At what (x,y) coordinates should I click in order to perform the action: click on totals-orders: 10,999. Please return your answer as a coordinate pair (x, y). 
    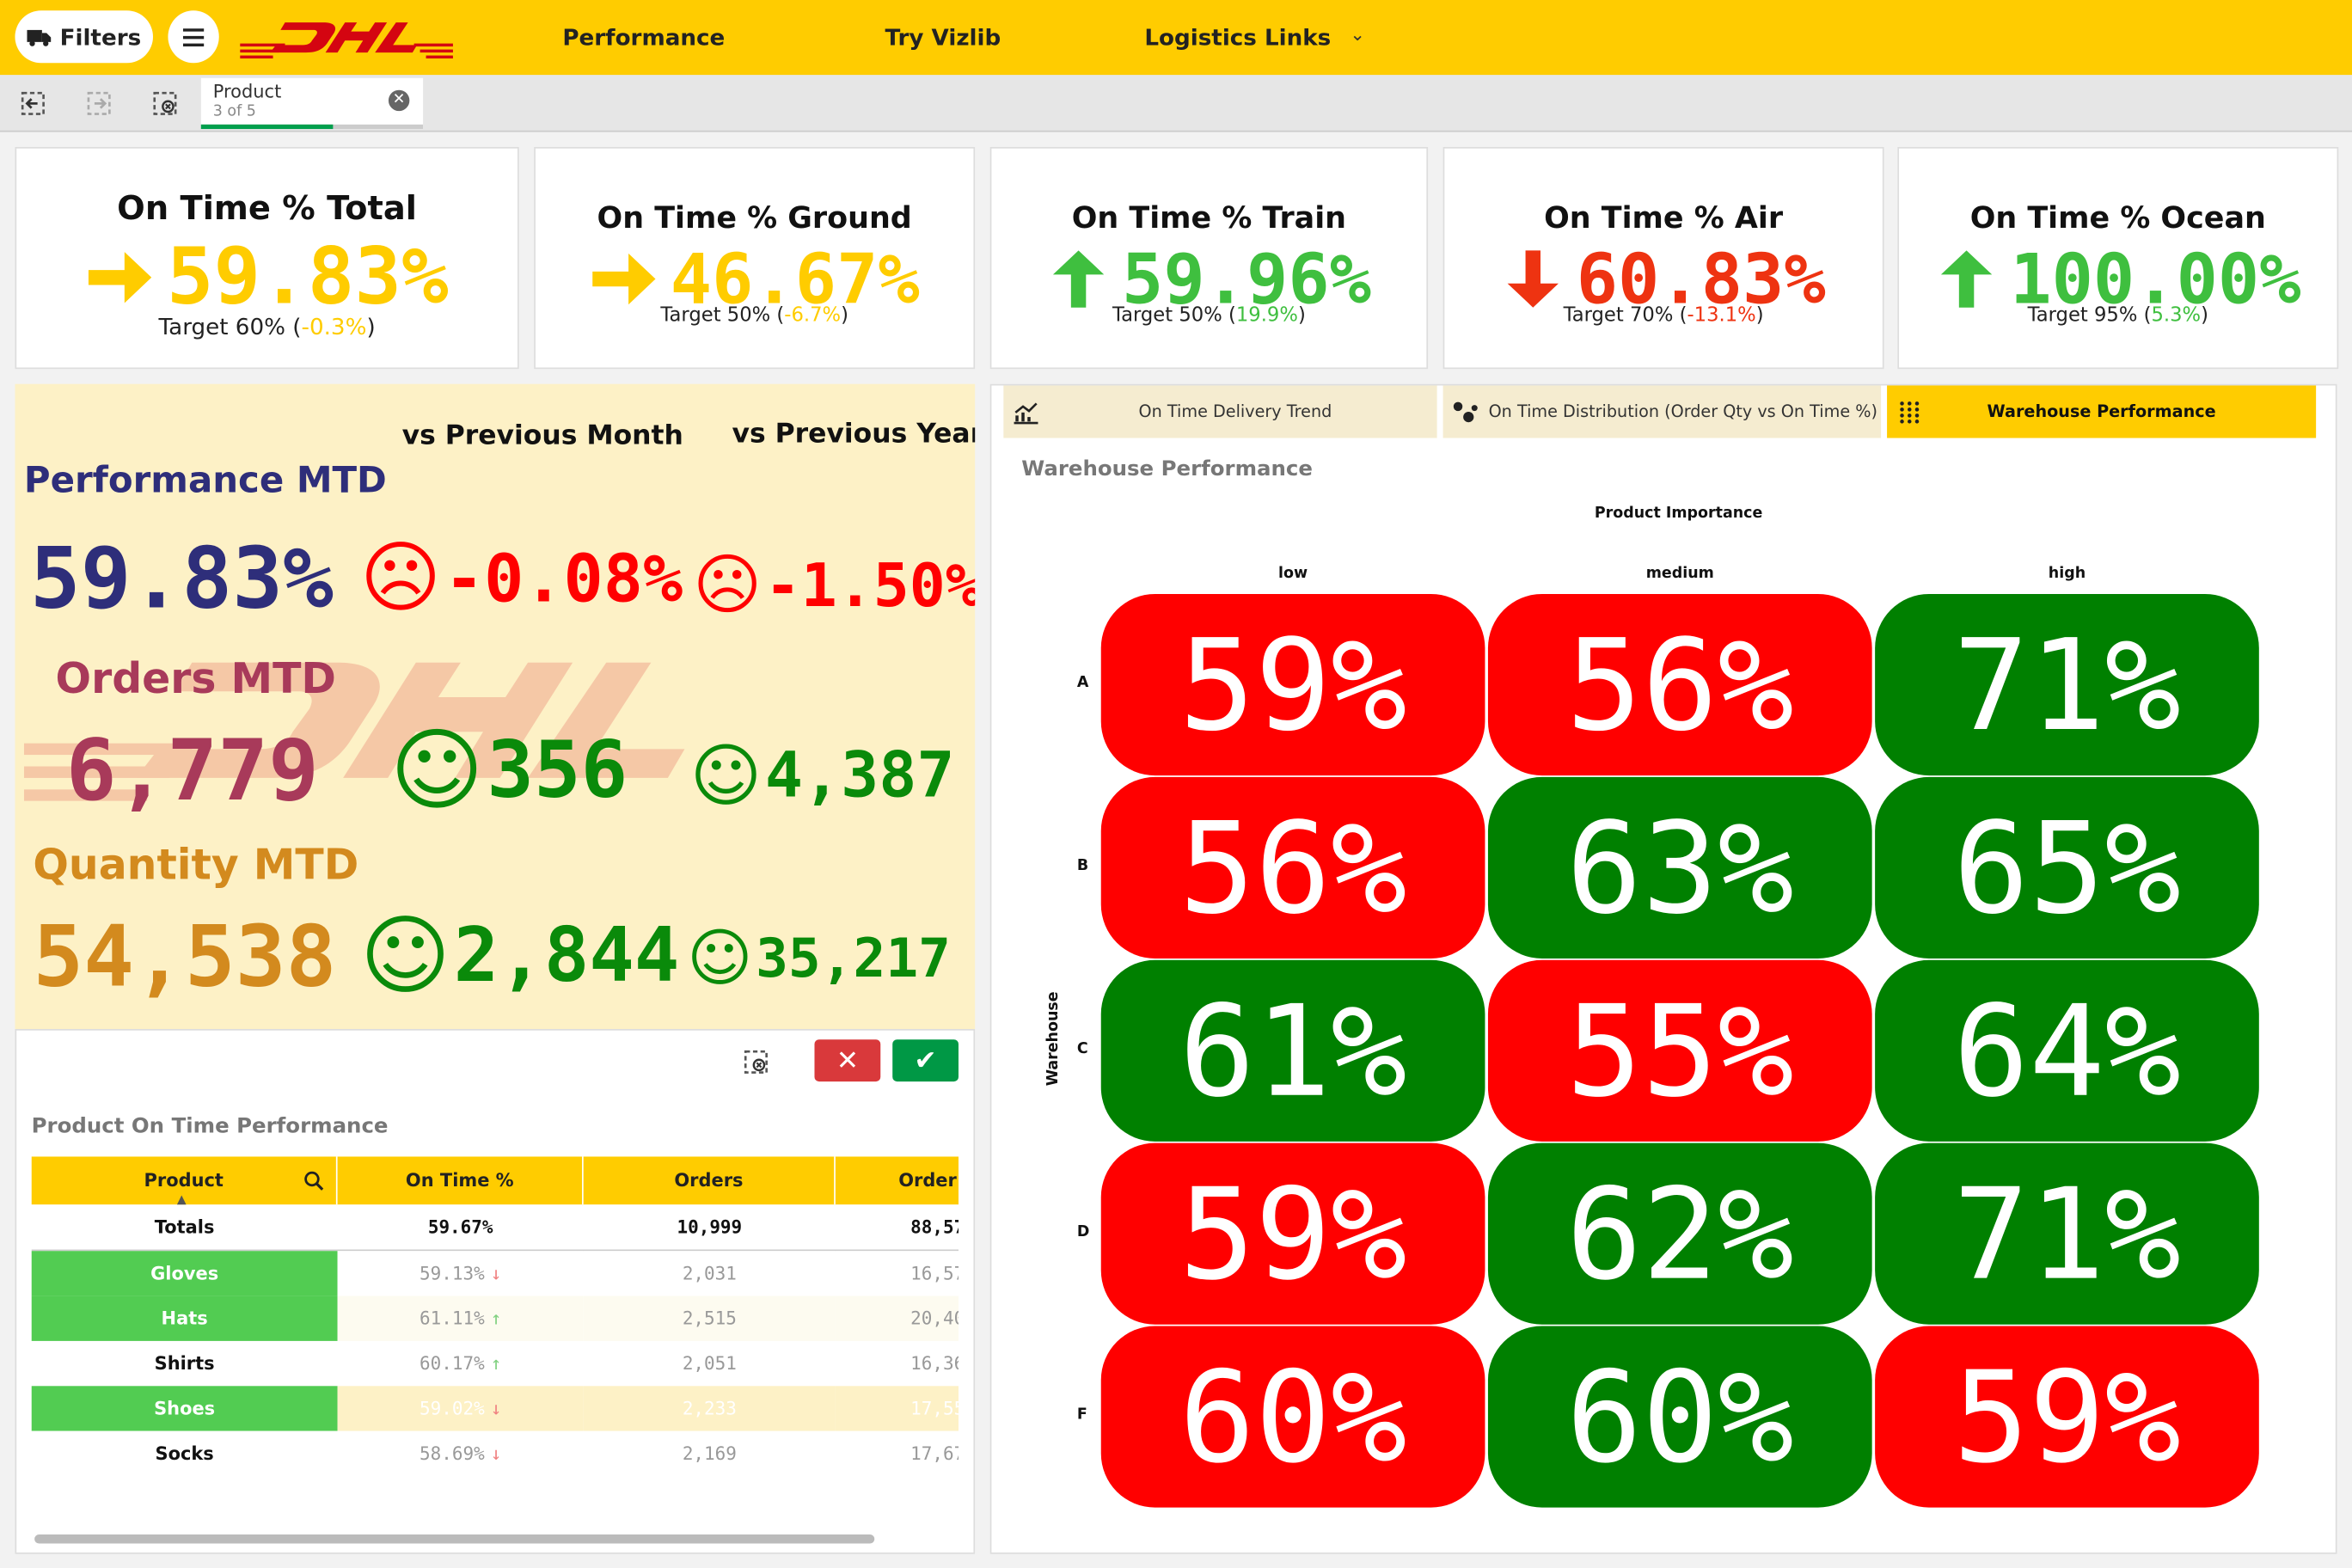
    Looking at the image, I should click on (710, 1226).